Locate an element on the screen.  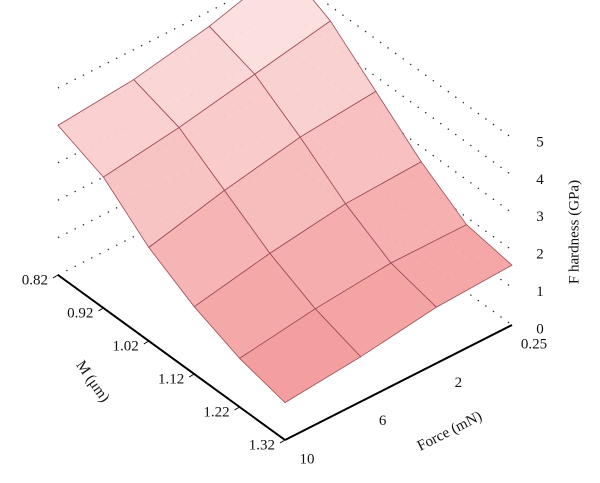
x-tick-label: 10 is located at coordinates (307, 459).